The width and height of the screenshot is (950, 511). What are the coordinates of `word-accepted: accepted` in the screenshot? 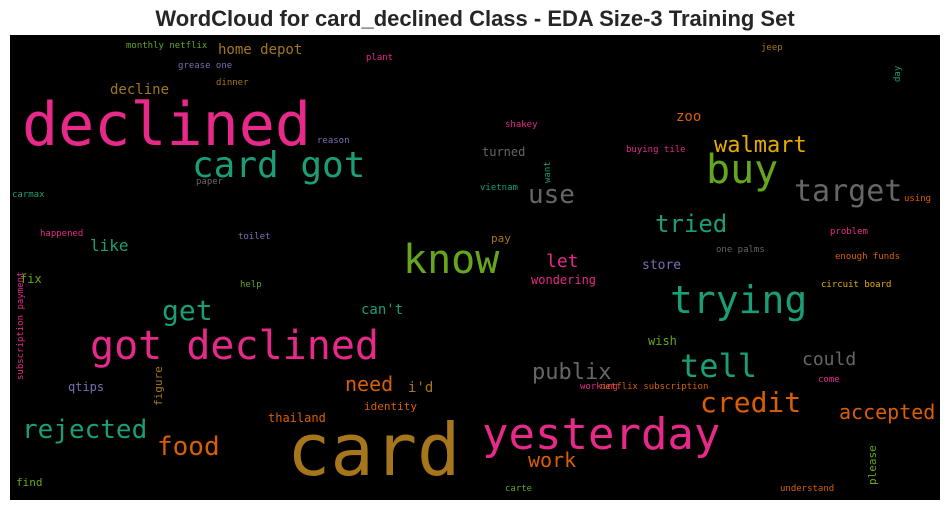 It's located at (887, 412).